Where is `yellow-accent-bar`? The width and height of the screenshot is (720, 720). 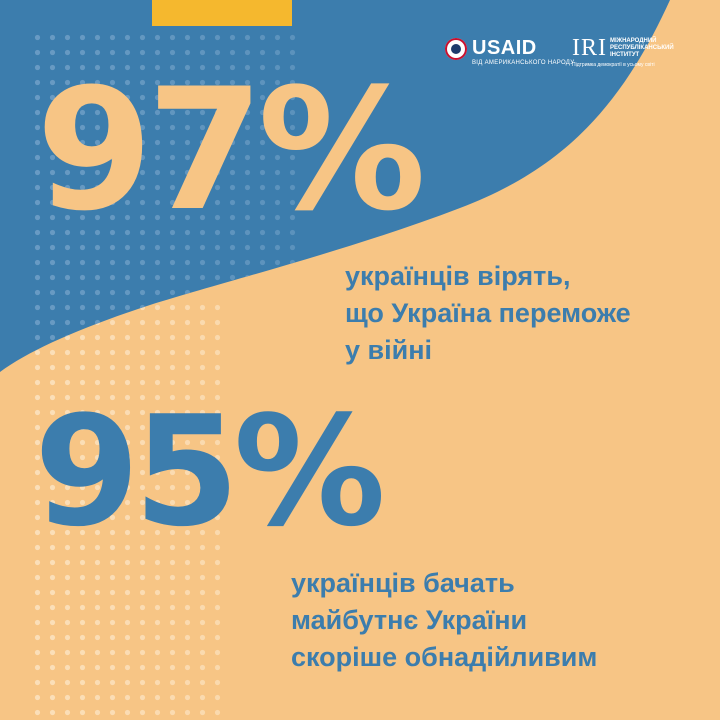 yellow-accent-bar is located at coordinates (222, 13).